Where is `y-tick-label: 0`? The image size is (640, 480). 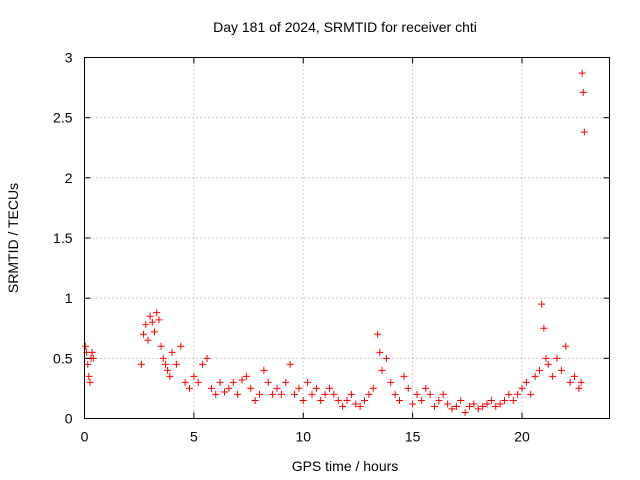
y-tick-label: 0 is located at coordinates (69, 419).